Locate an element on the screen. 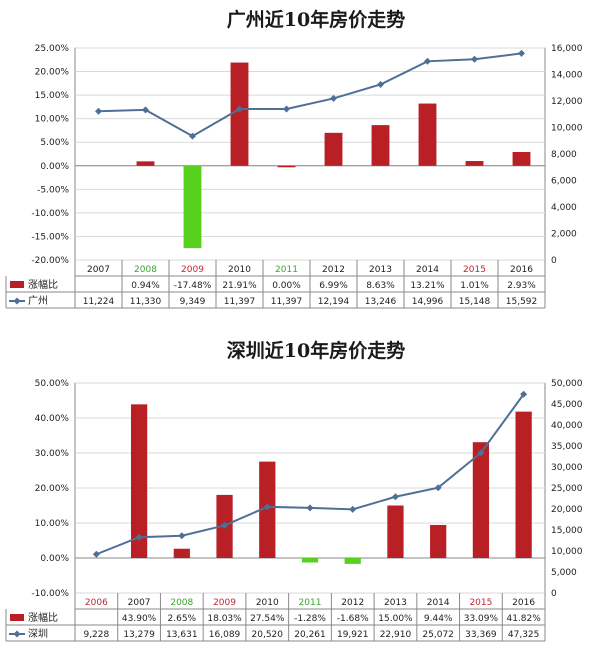 The image size is (592, 658). price-value-2006: 9,228 is located at coordinates (96, 635).